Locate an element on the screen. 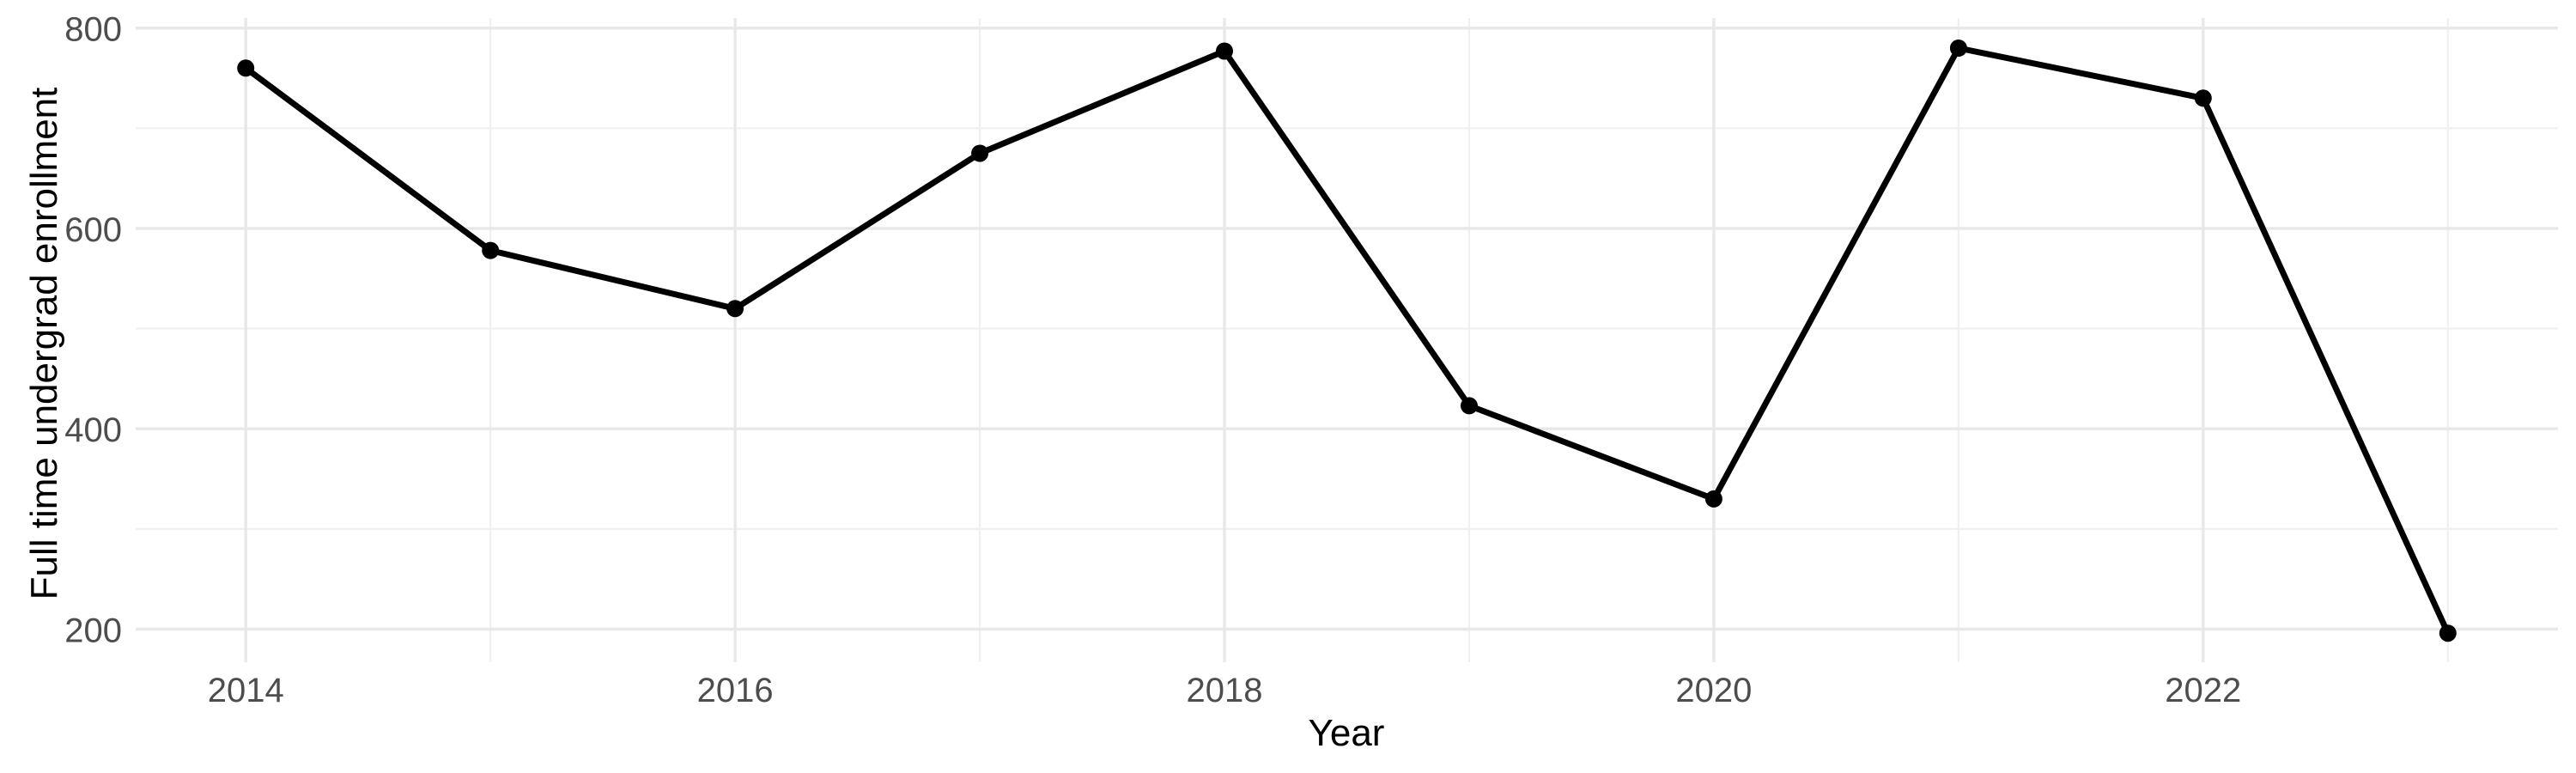  y-axis-tick-labels: 200 400 600 800 is located at coordinates (93, 330).